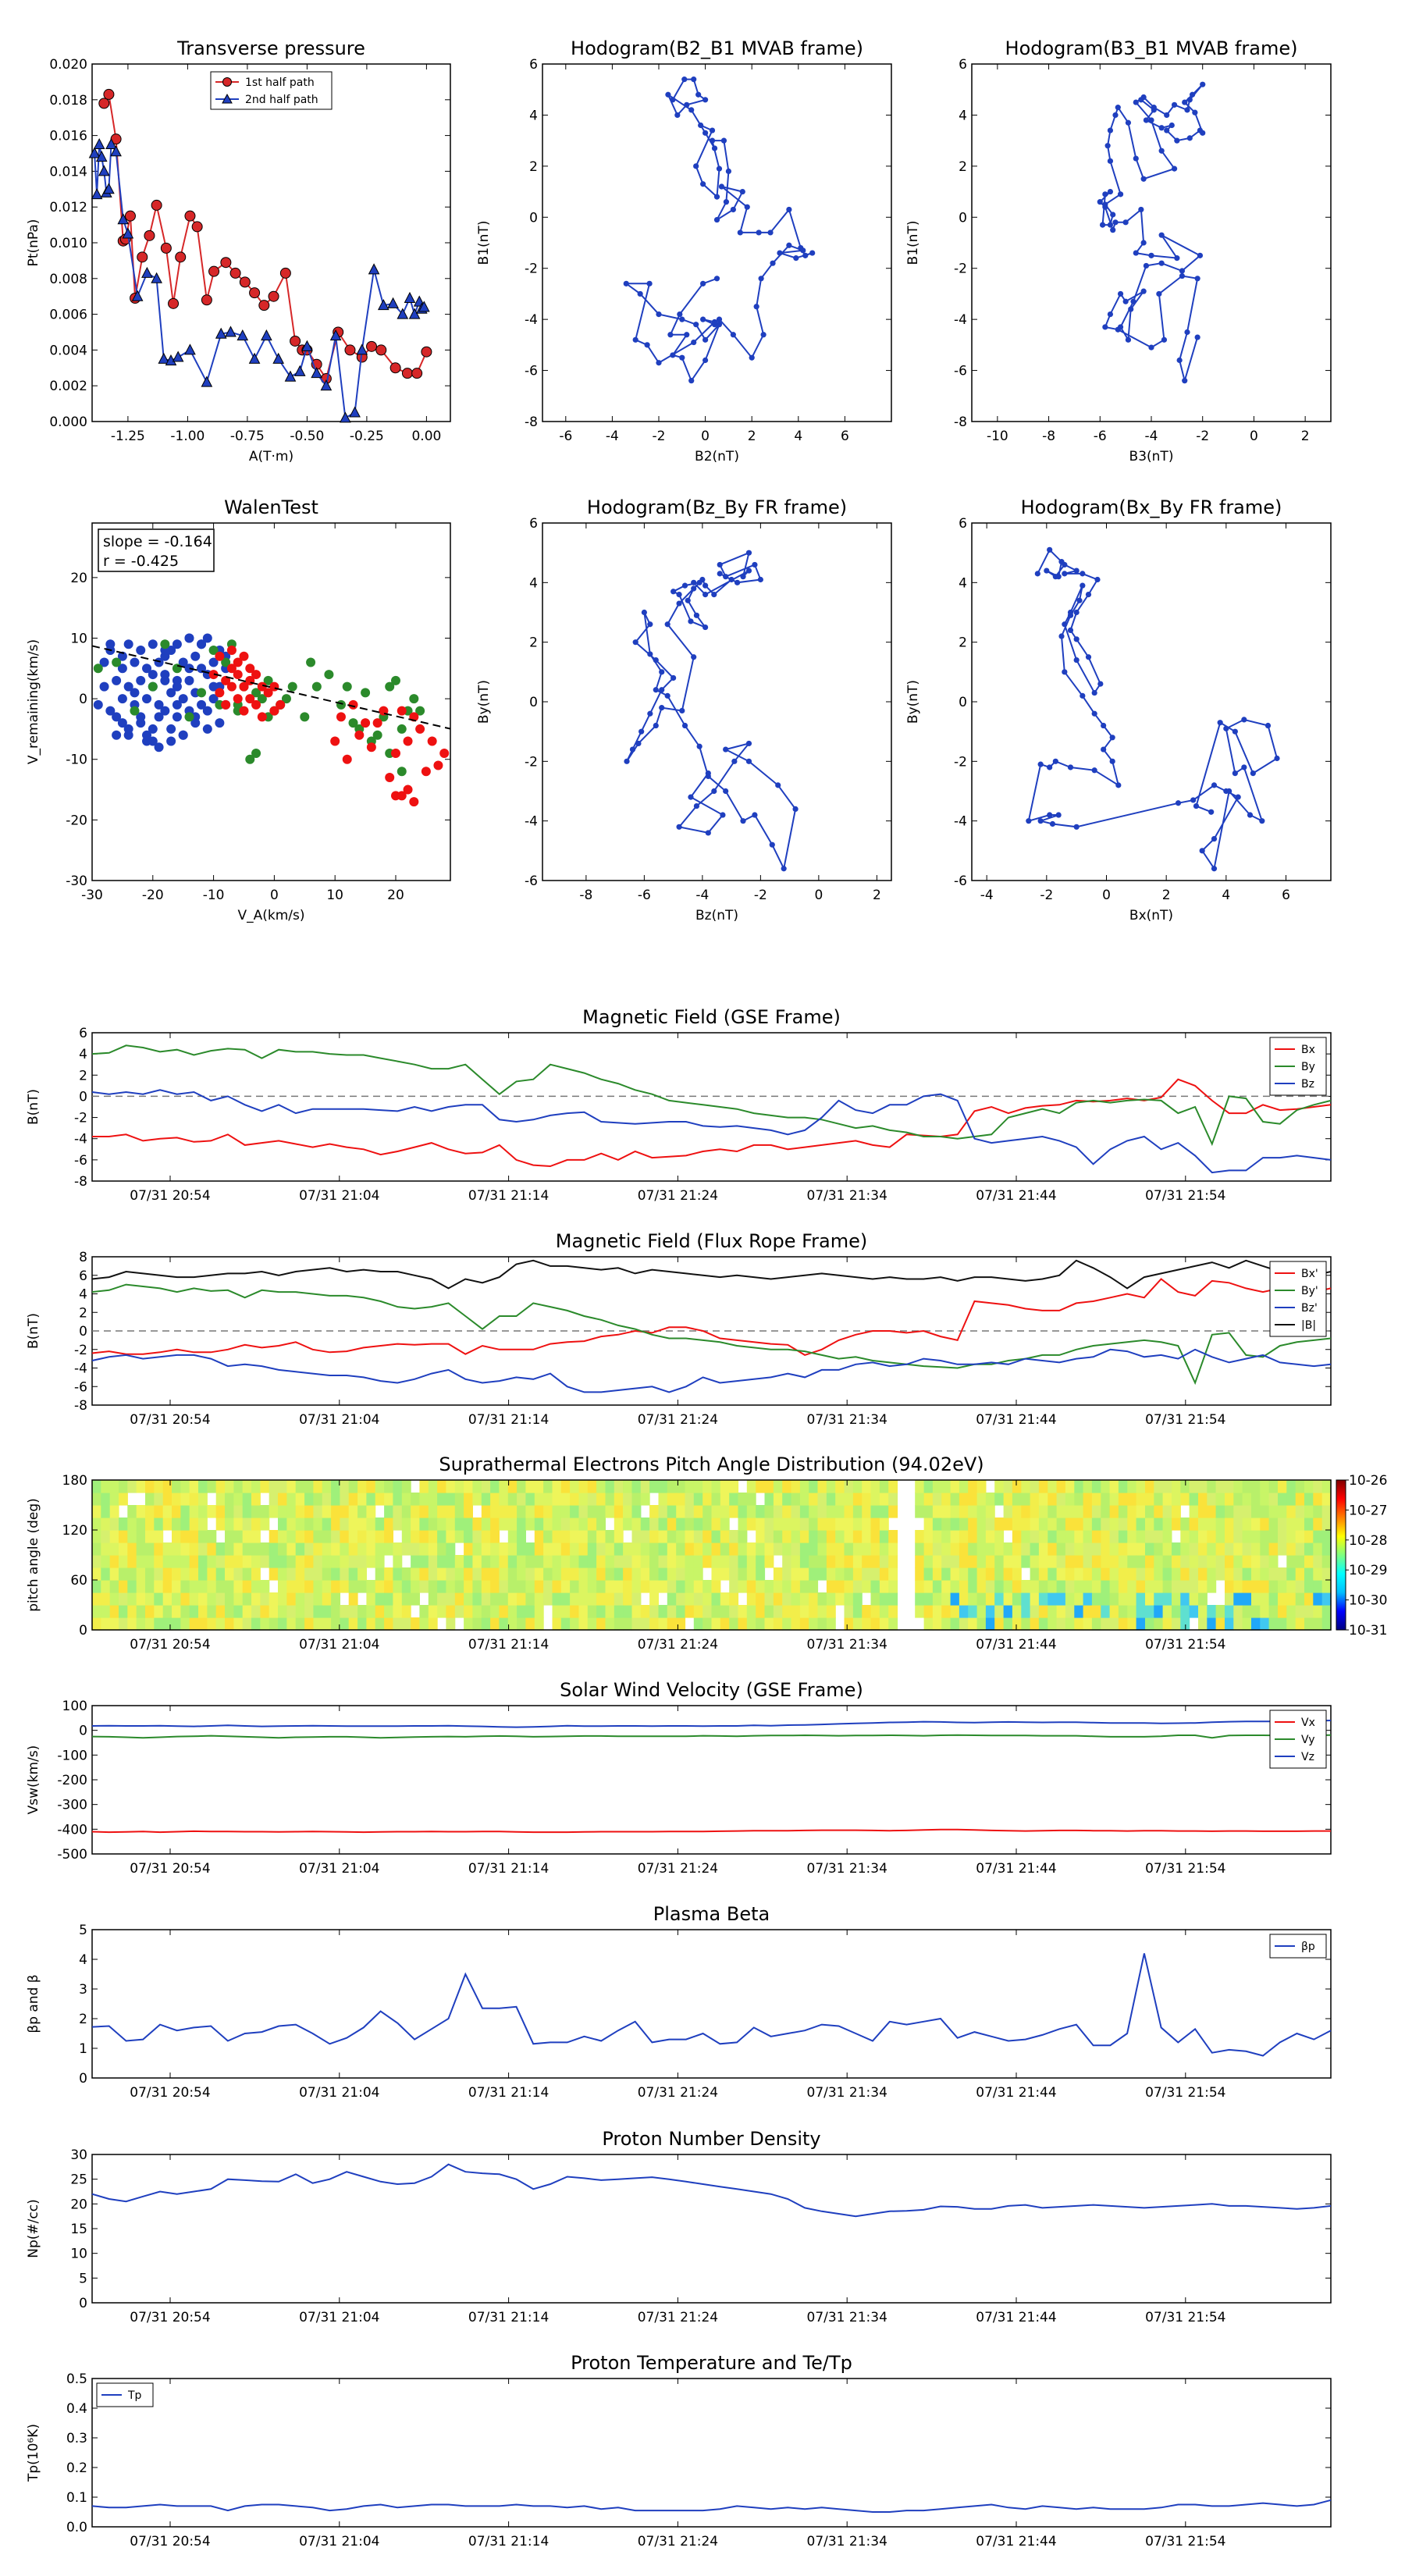 Image resolution: width=1405 pixels, height=2576 pixels. Describe the element at coordinates (913, 243) in the screenshot. I see `h2-ylabel: B1(nT)` at that location.